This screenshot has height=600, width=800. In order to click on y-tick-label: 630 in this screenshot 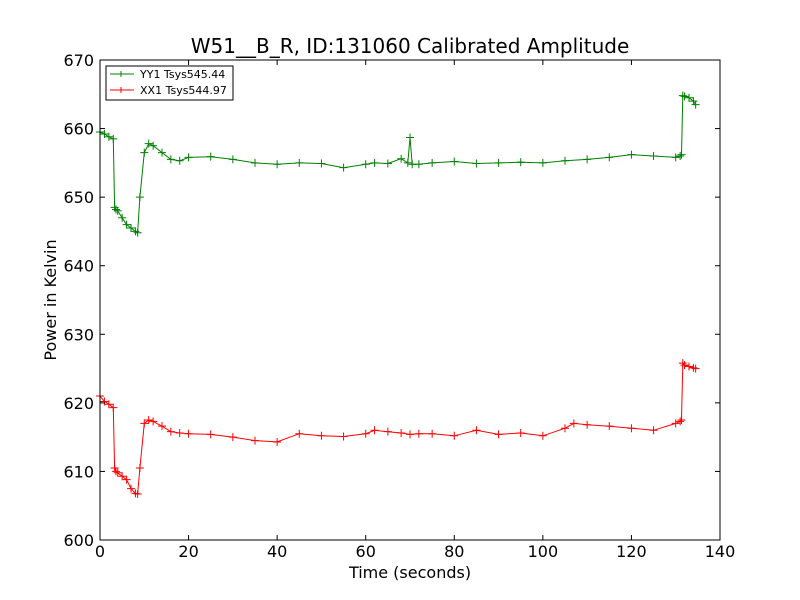, I will do `click(78, 334)`.